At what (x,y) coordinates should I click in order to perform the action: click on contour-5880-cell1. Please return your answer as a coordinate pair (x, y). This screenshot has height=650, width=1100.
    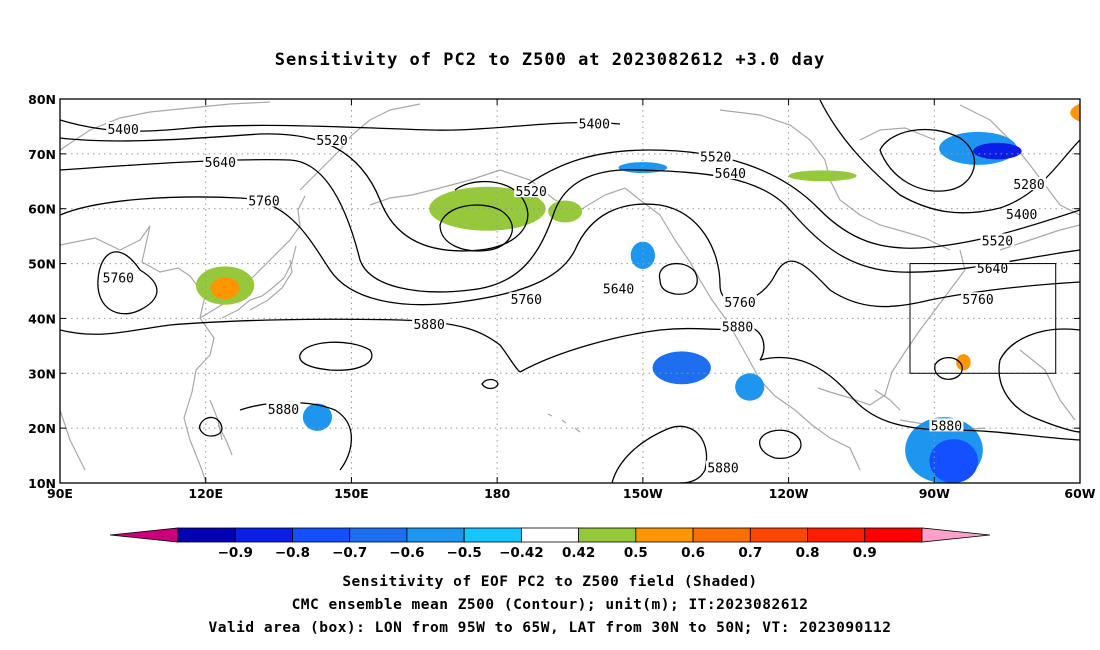
    Looking at the image, I should click on (336, 356).